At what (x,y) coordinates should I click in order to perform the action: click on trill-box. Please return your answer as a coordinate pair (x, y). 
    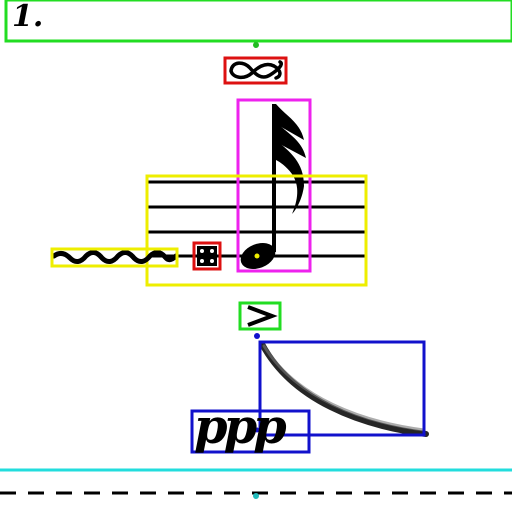
    Looking at the image, I should click on (114, 257).